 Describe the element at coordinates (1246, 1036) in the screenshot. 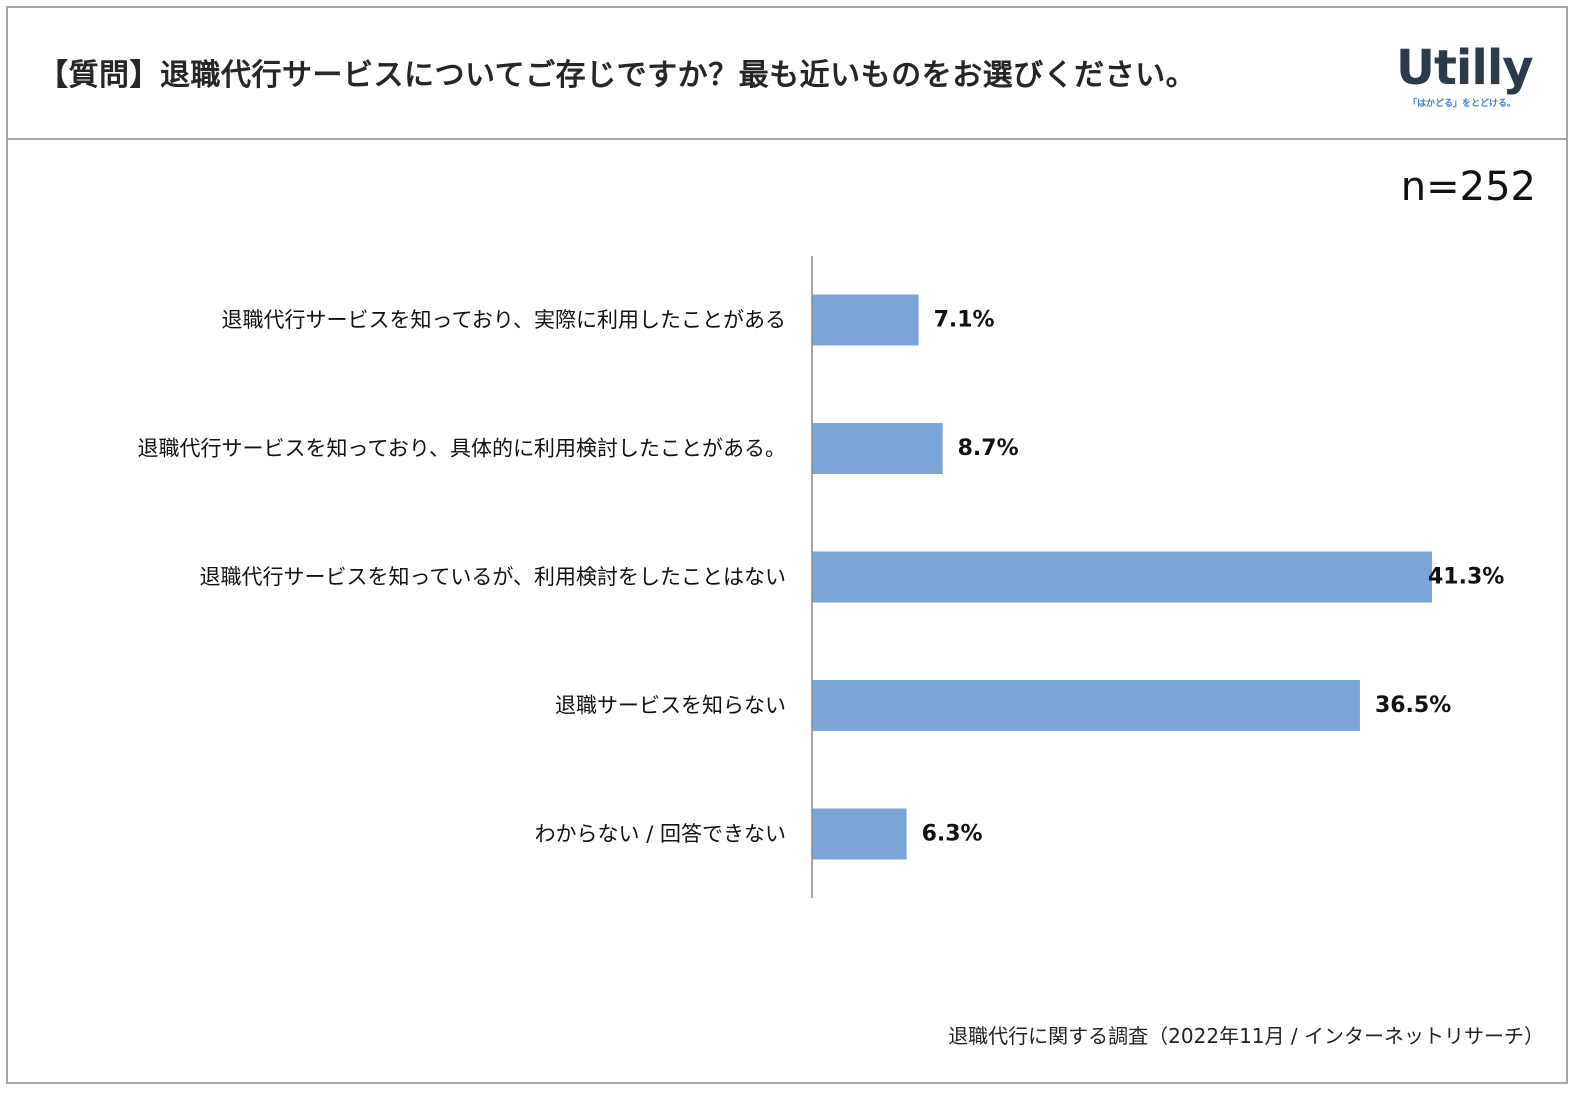

I see `source-note: 退職代行に関する調査（2022年11月 / インターネットリサーチ）` at that location.